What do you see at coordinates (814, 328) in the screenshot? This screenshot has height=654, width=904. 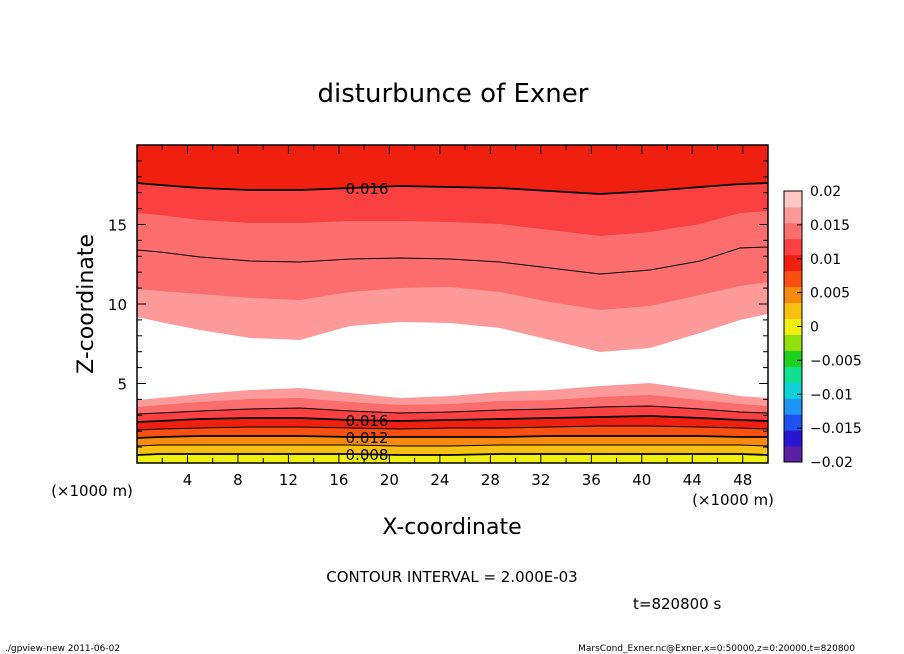 I see `colorbar-tick-label: 0` at bounding box center [814, 328].